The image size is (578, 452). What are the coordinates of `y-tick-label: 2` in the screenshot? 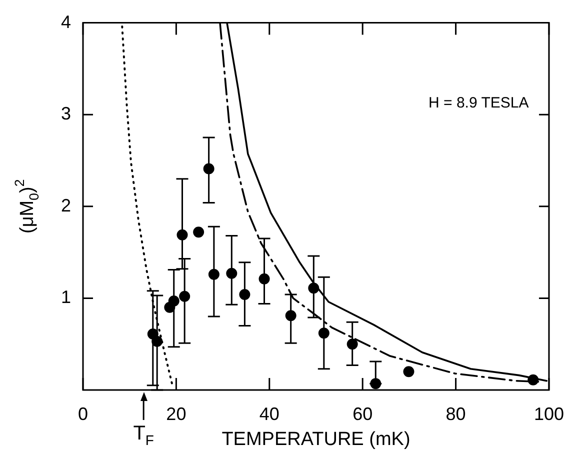 It's located at (65, 205).